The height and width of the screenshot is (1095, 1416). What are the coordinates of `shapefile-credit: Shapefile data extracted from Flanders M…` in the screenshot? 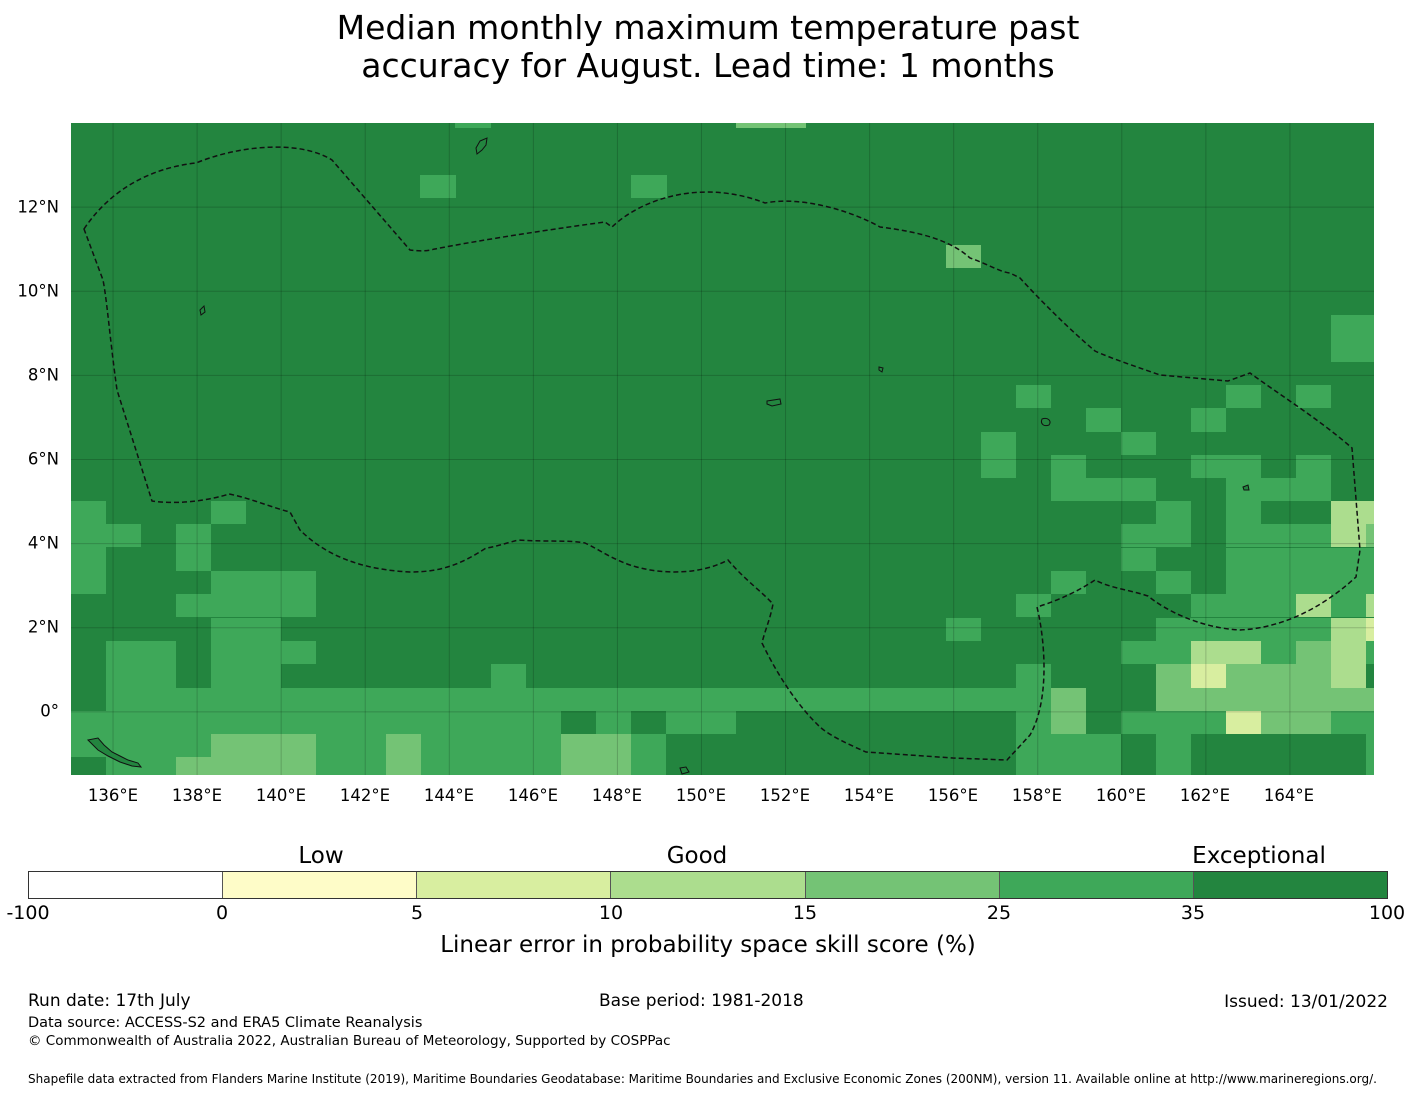 It's located at (702, 1079).